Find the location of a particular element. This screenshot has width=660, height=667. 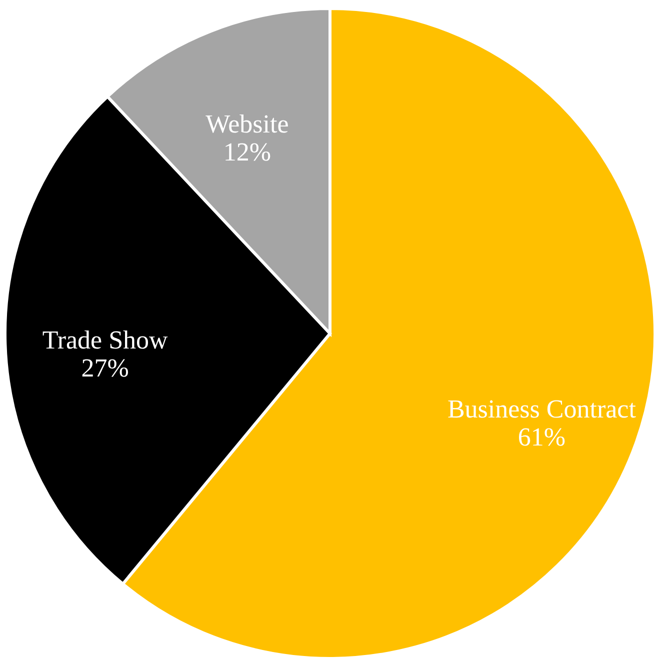

data-label: 12% is located at coordinates (247, 151).